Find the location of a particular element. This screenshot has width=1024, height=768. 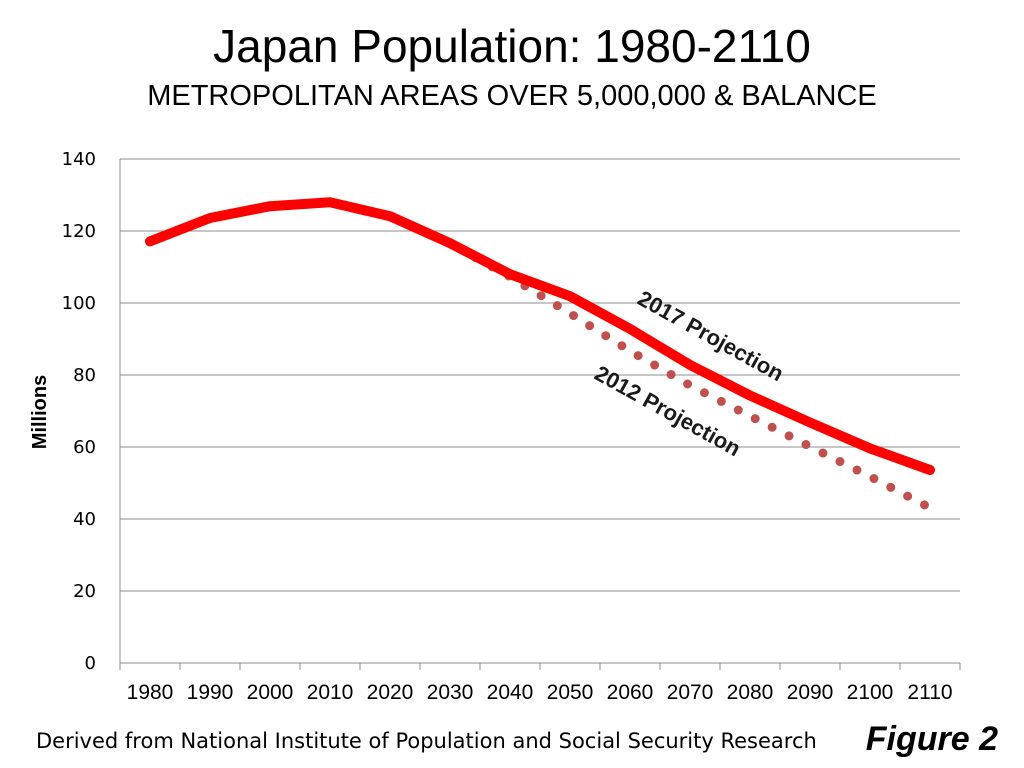

x-tick-label: 2090 is located at coordinates (810, 692).